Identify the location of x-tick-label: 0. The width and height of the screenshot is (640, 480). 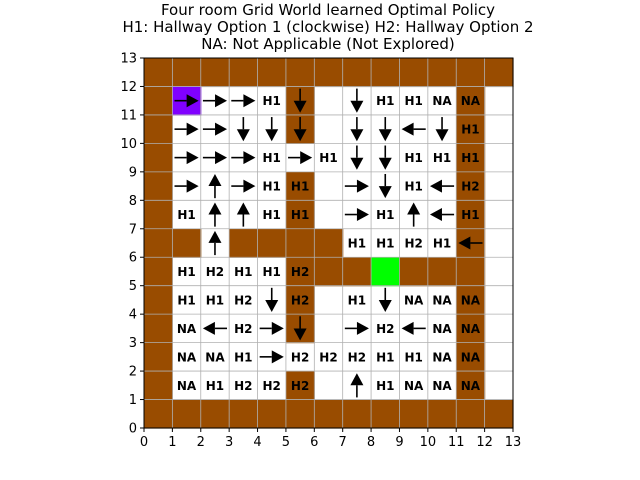
(144, 442).